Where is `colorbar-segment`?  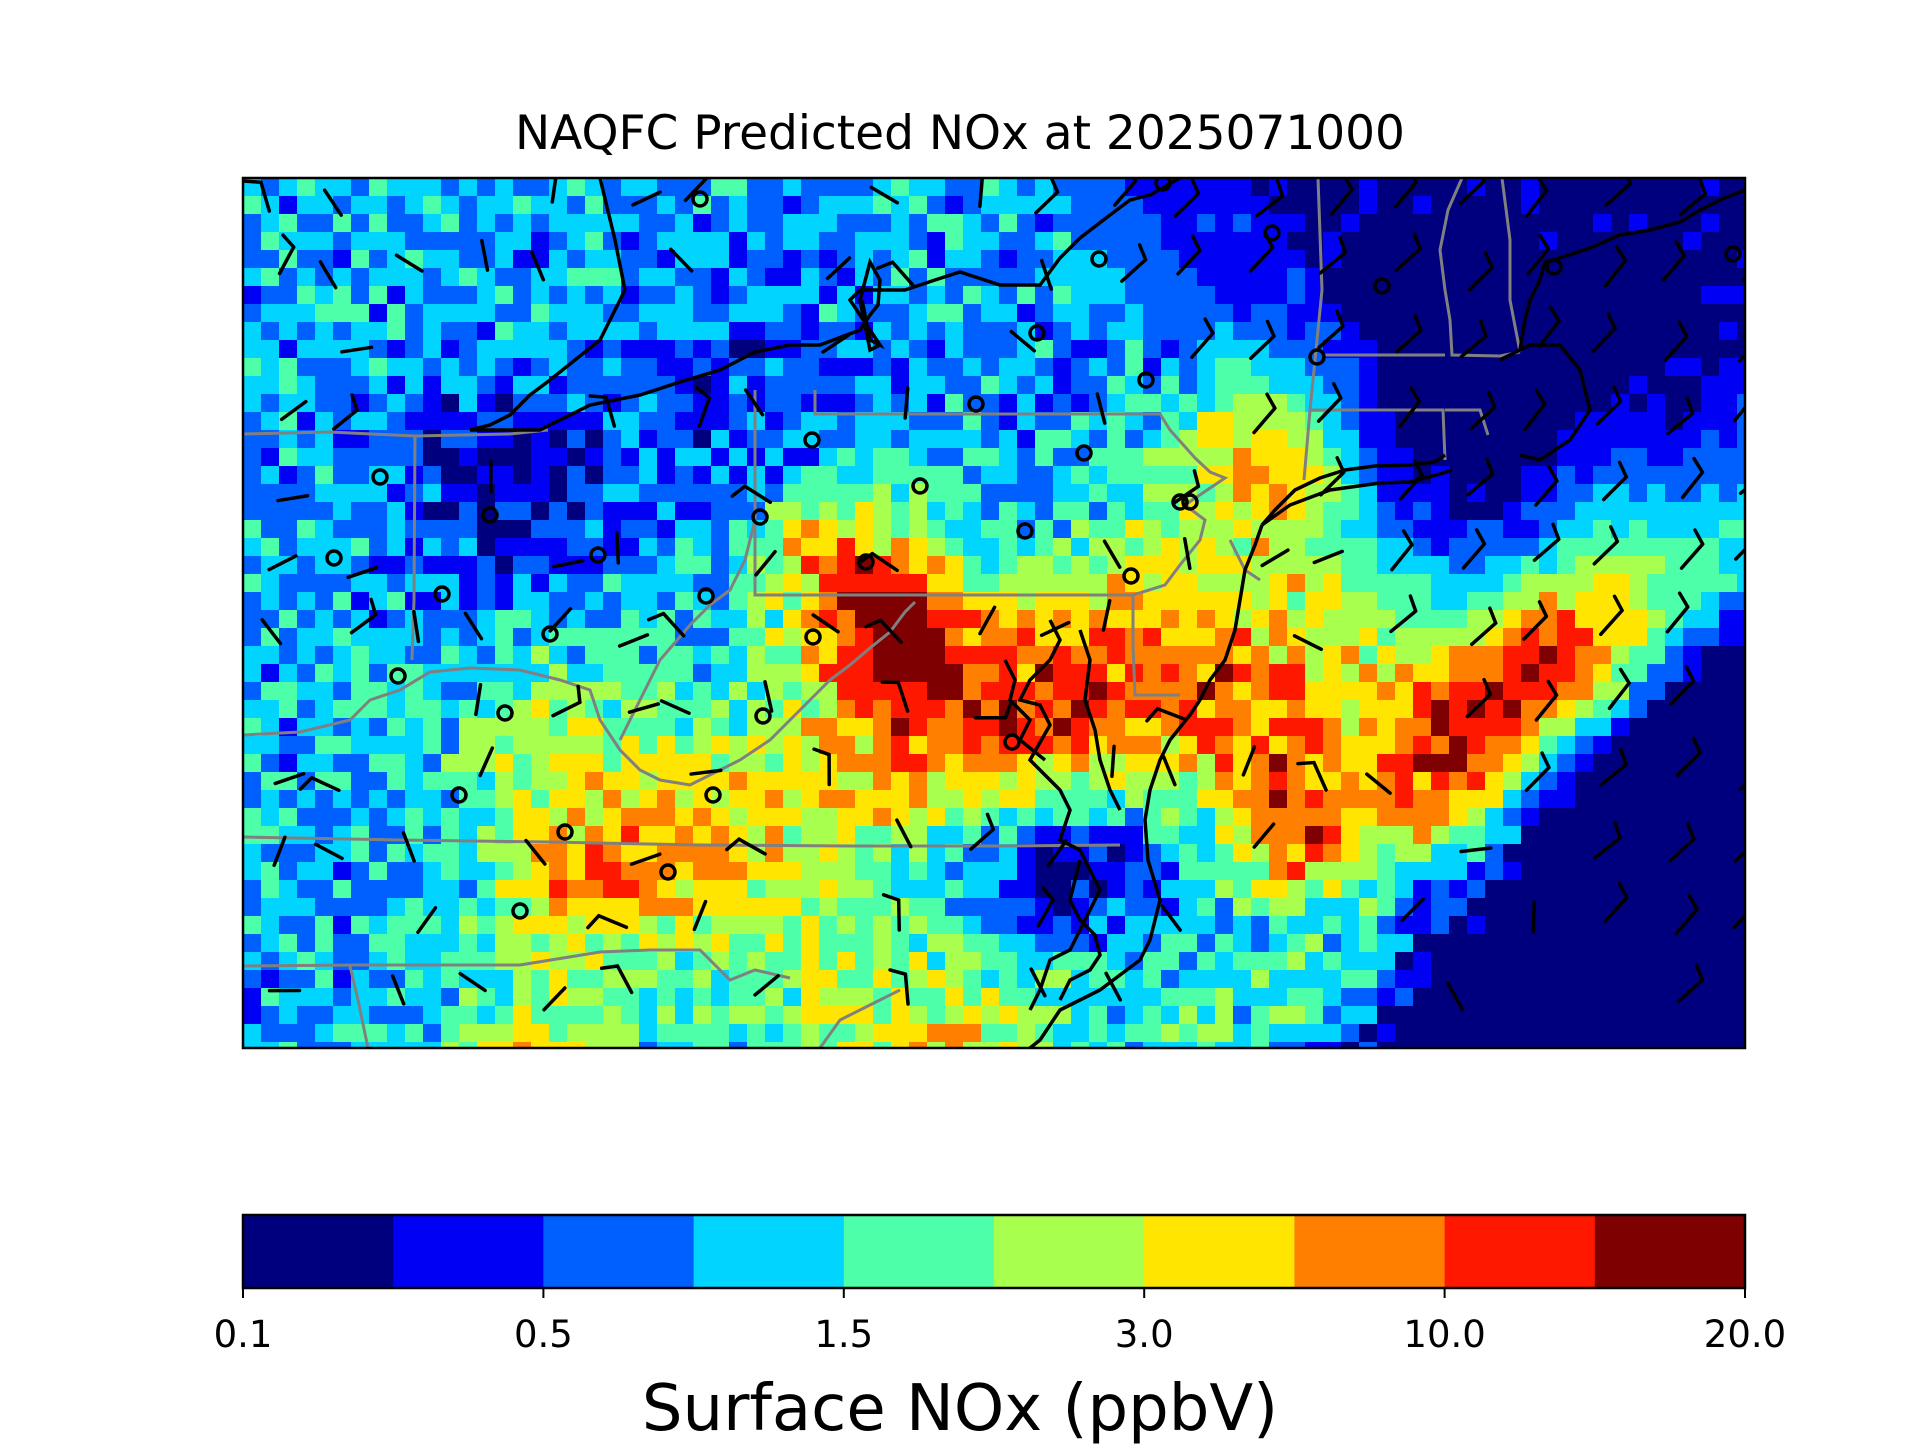 colorbar-segment is located at coordinates (769, 1251).